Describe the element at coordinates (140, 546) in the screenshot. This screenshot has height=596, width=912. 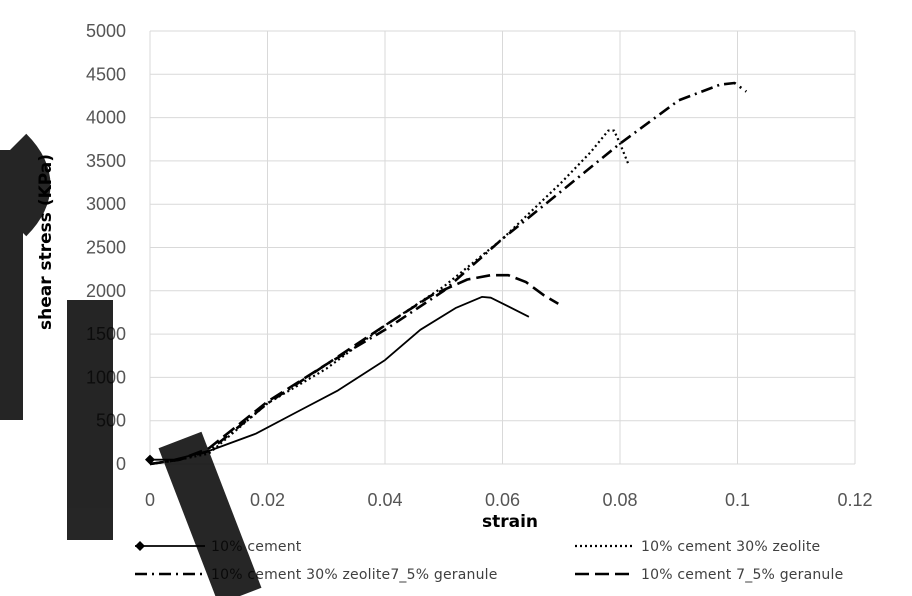
I see `legend-marker` at that location.